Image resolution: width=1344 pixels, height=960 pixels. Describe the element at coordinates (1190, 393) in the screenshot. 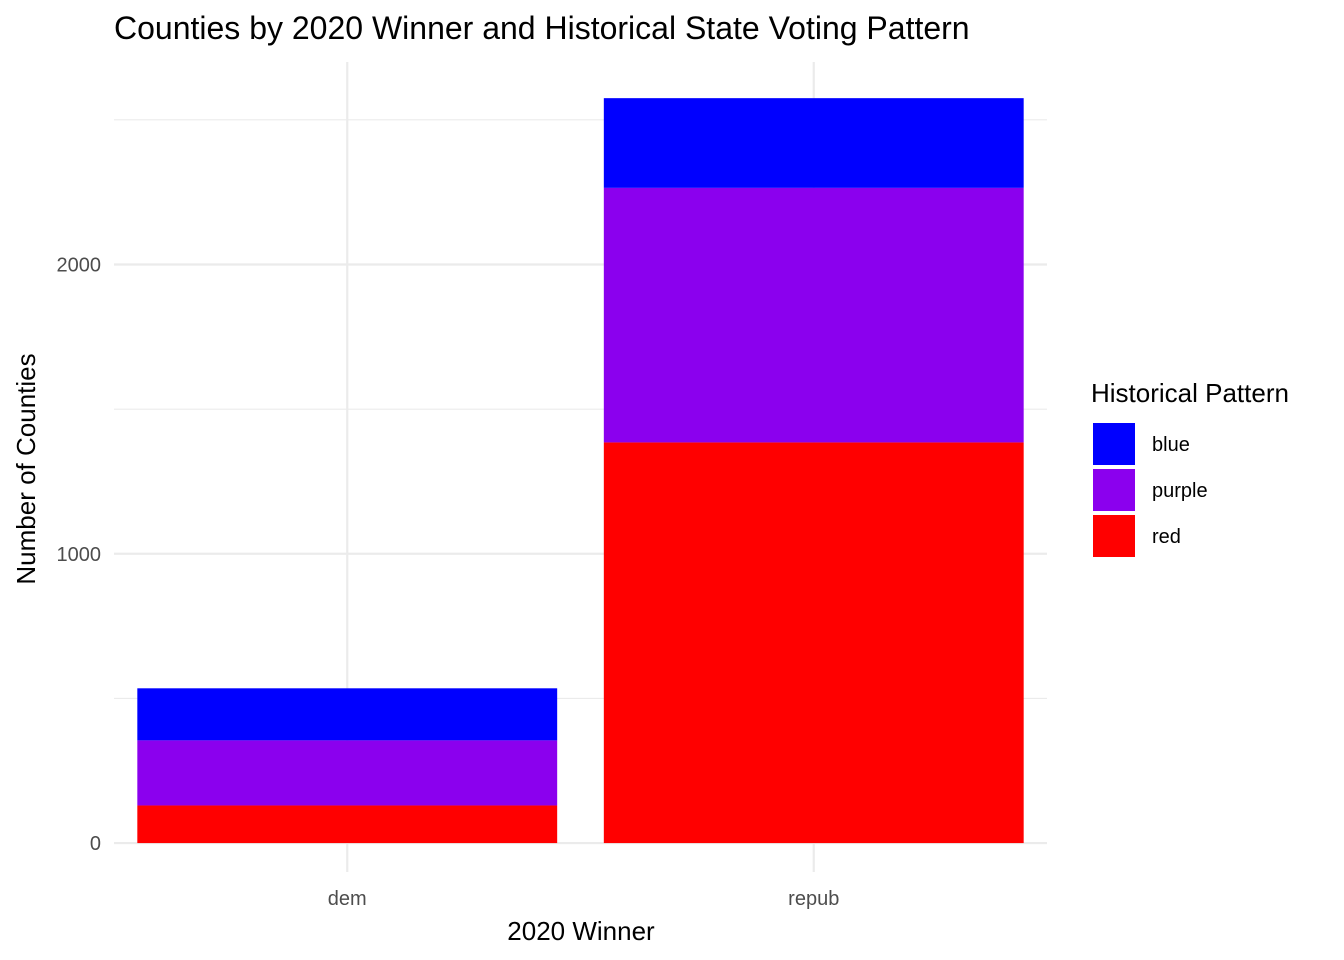

I see `legend-title: Historical Pattern` at that location.